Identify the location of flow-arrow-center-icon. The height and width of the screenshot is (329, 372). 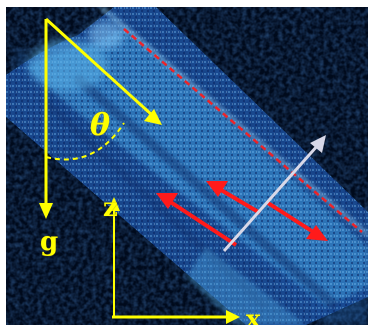
(234, 198).